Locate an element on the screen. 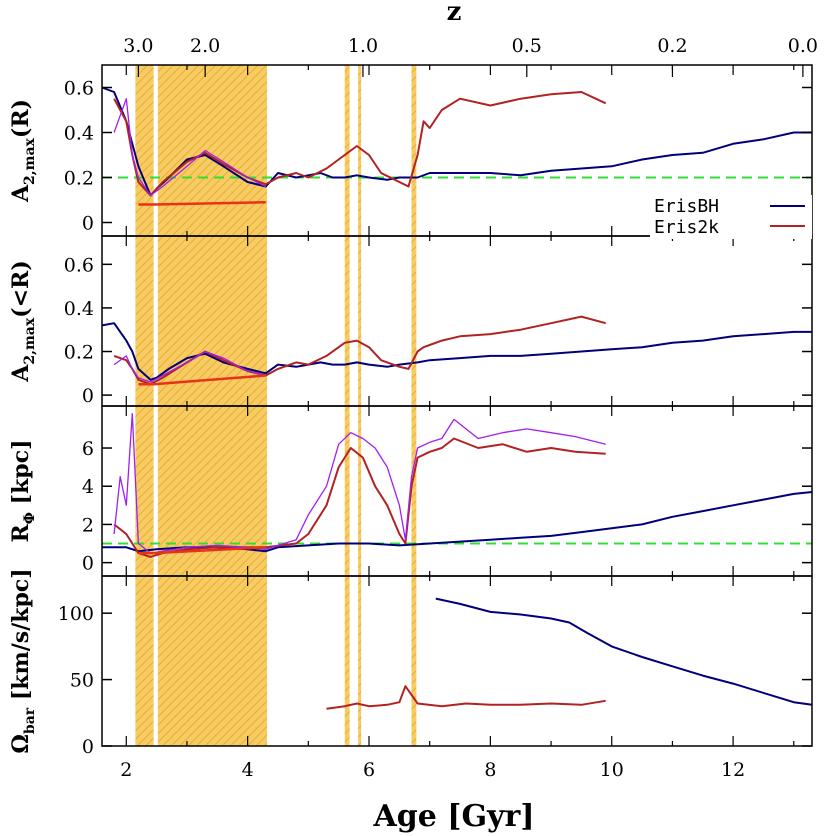 The image size is (830, 836). y-tick-label-panel-1-2: 0.4 is located at coordinates (79, 309).